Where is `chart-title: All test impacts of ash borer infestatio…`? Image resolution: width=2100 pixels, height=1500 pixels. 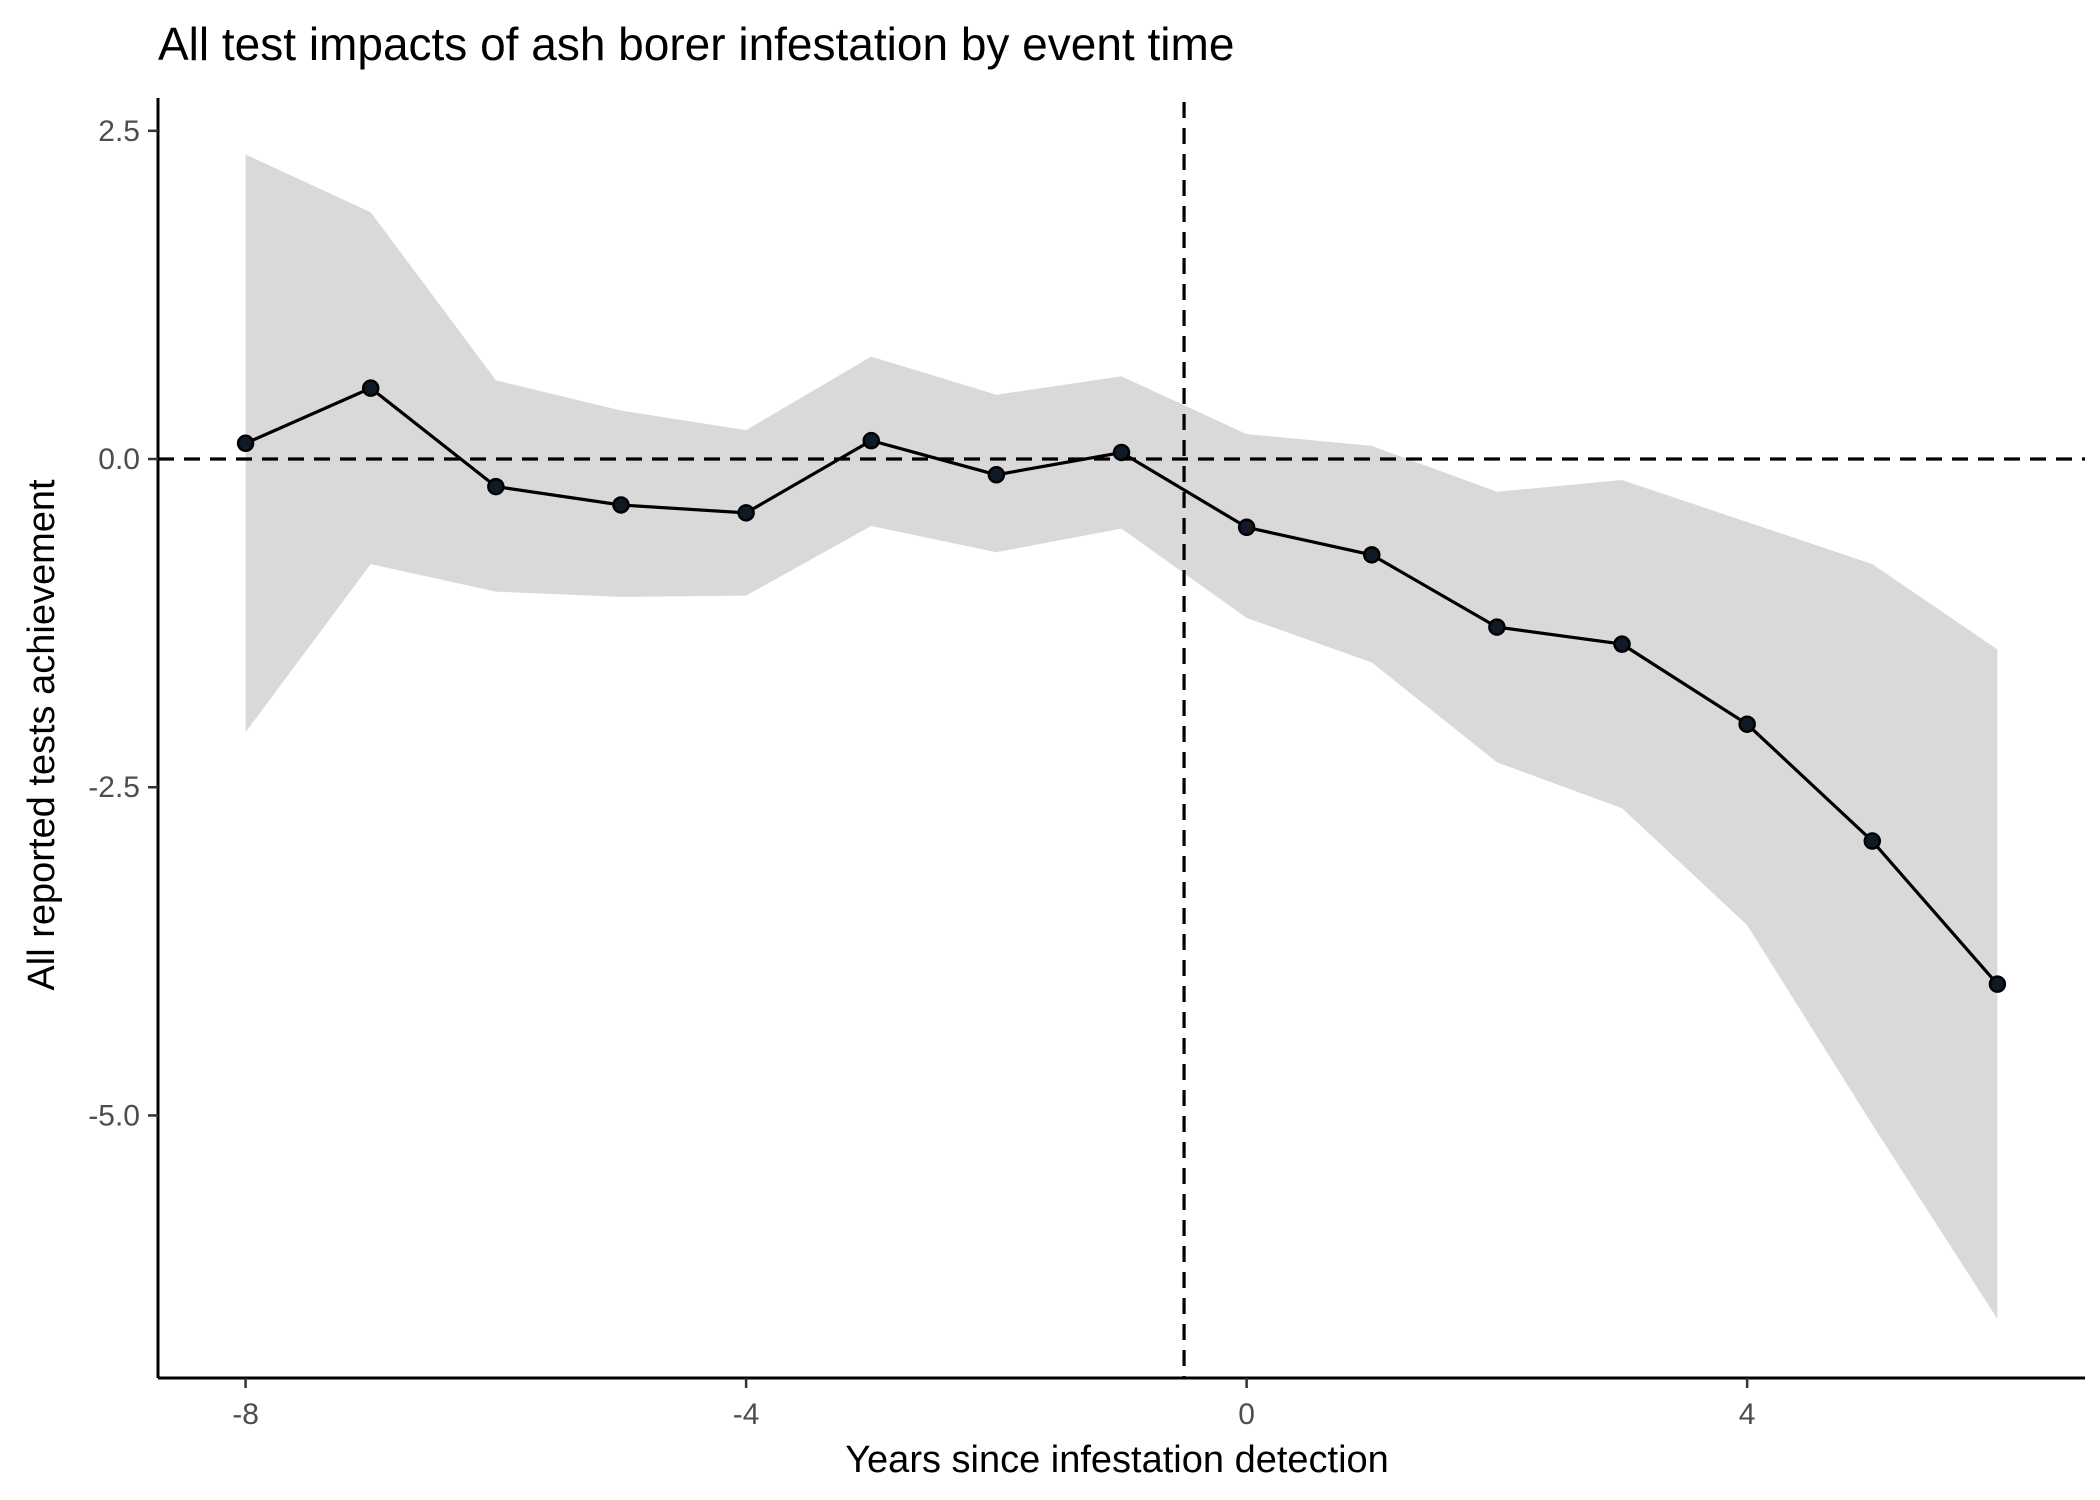
chart-title: All test impacts of ash borer infestatio… is located at coordinates (696, 44).